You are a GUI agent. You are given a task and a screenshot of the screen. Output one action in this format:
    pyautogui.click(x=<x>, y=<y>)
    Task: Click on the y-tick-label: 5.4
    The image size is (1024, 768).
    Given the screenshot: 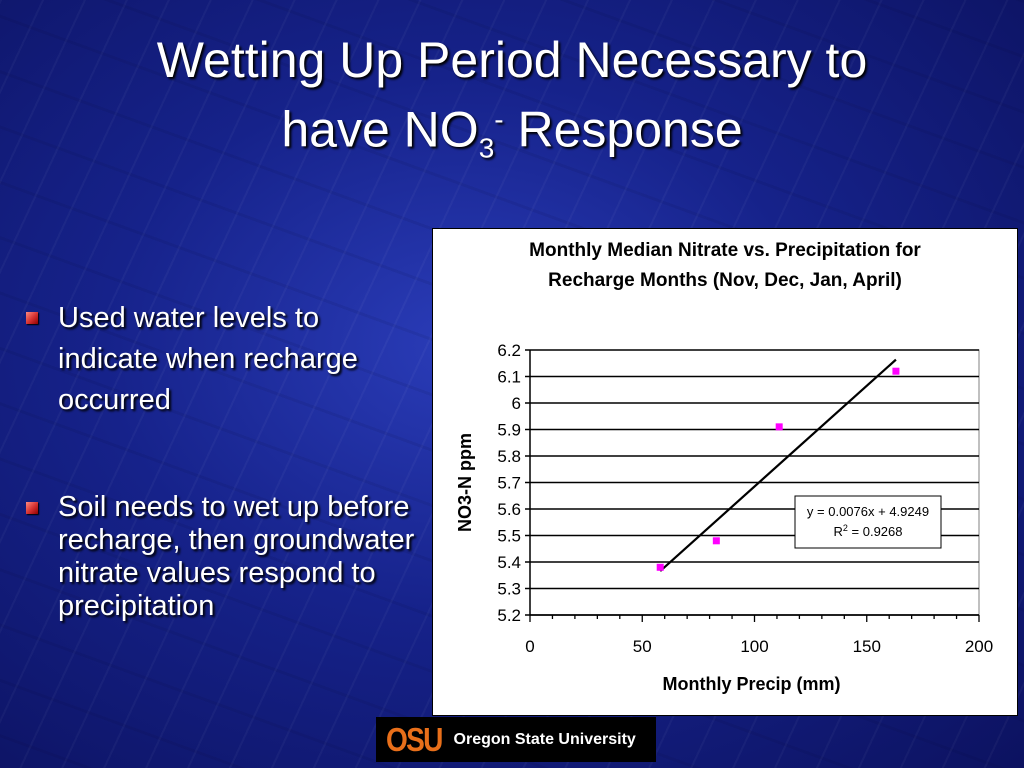 What is the action you would take?
    pyautogui.click(x=509, y=562)
    